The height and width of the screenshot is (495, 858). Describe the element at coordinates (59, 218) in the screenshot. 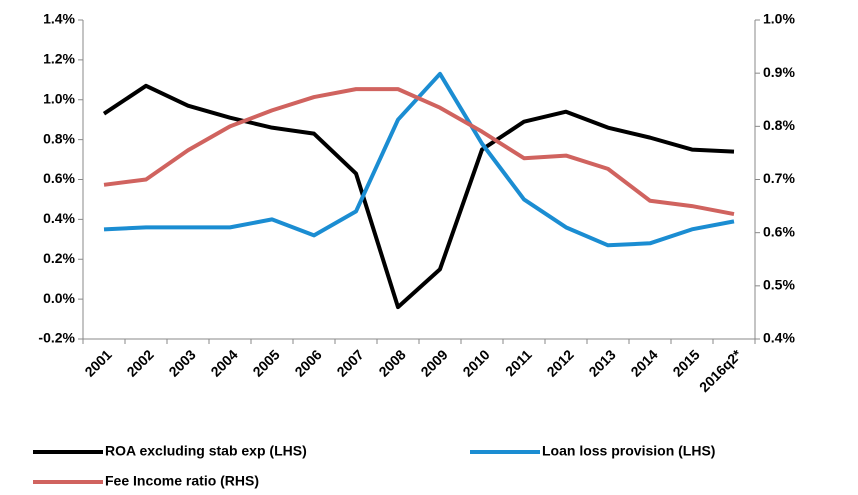

I see `y-tick-label: 0.4%` at that location.